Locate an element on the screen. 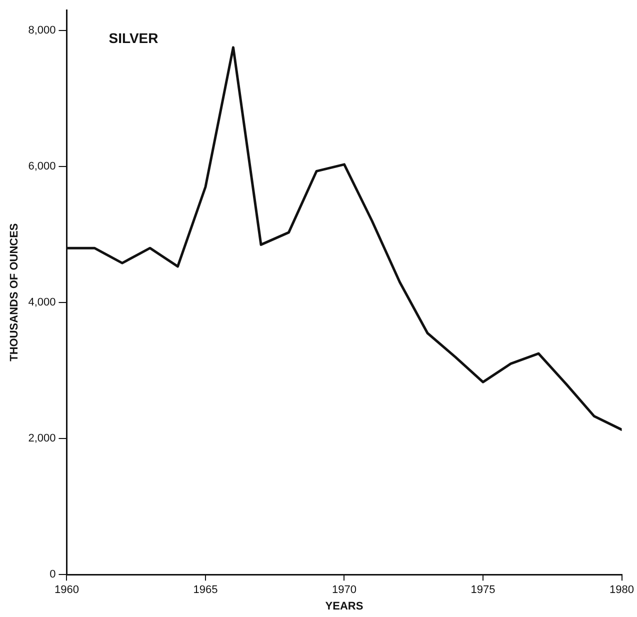 The image size is (637, 617). x-tick-label: 1960 is located at coordinates (66, 590).